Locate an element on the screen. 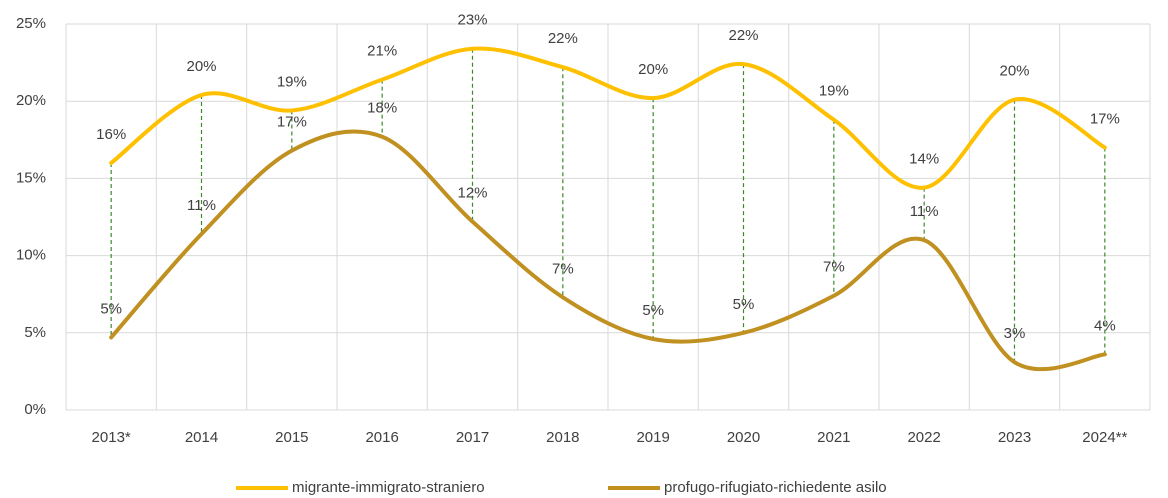 This screenshot has height=498, width=1168. x-tick-label: 2015 is located at coordinates (291, 437).